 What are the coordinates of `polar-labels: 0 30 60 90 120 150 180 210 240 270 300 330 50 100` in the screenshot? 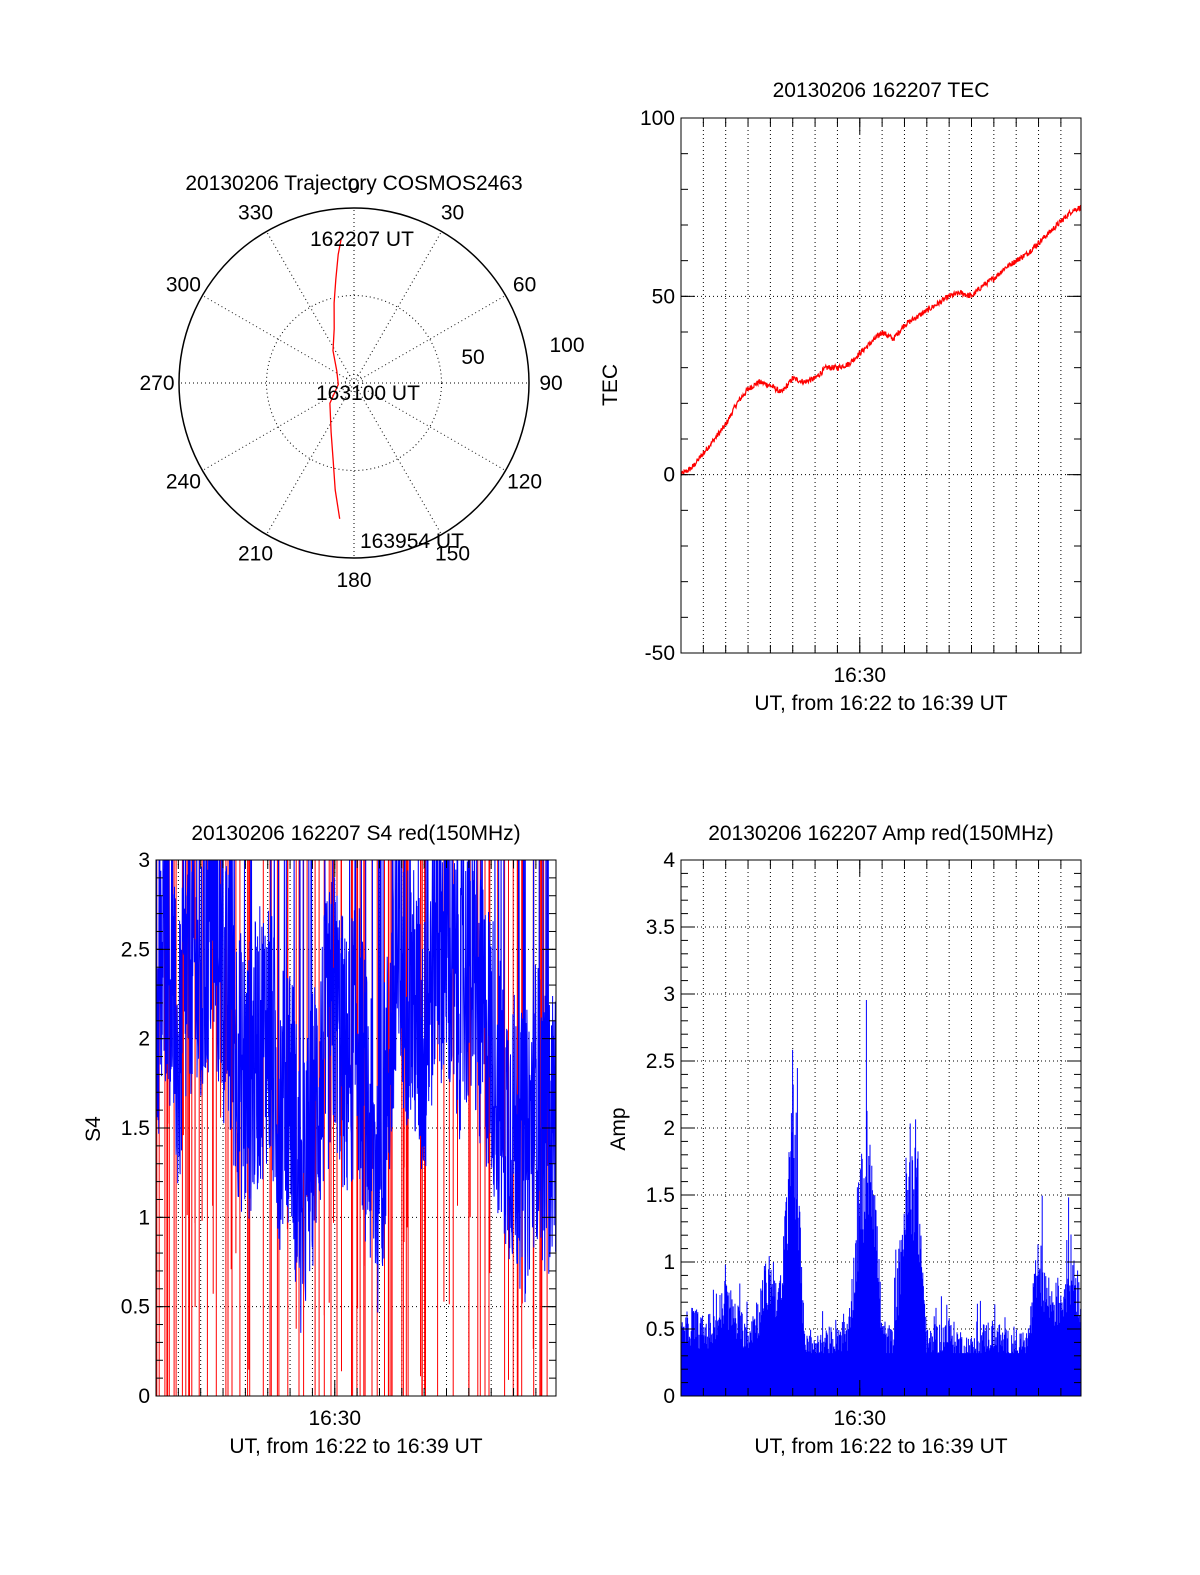 It's located at (361, 383).